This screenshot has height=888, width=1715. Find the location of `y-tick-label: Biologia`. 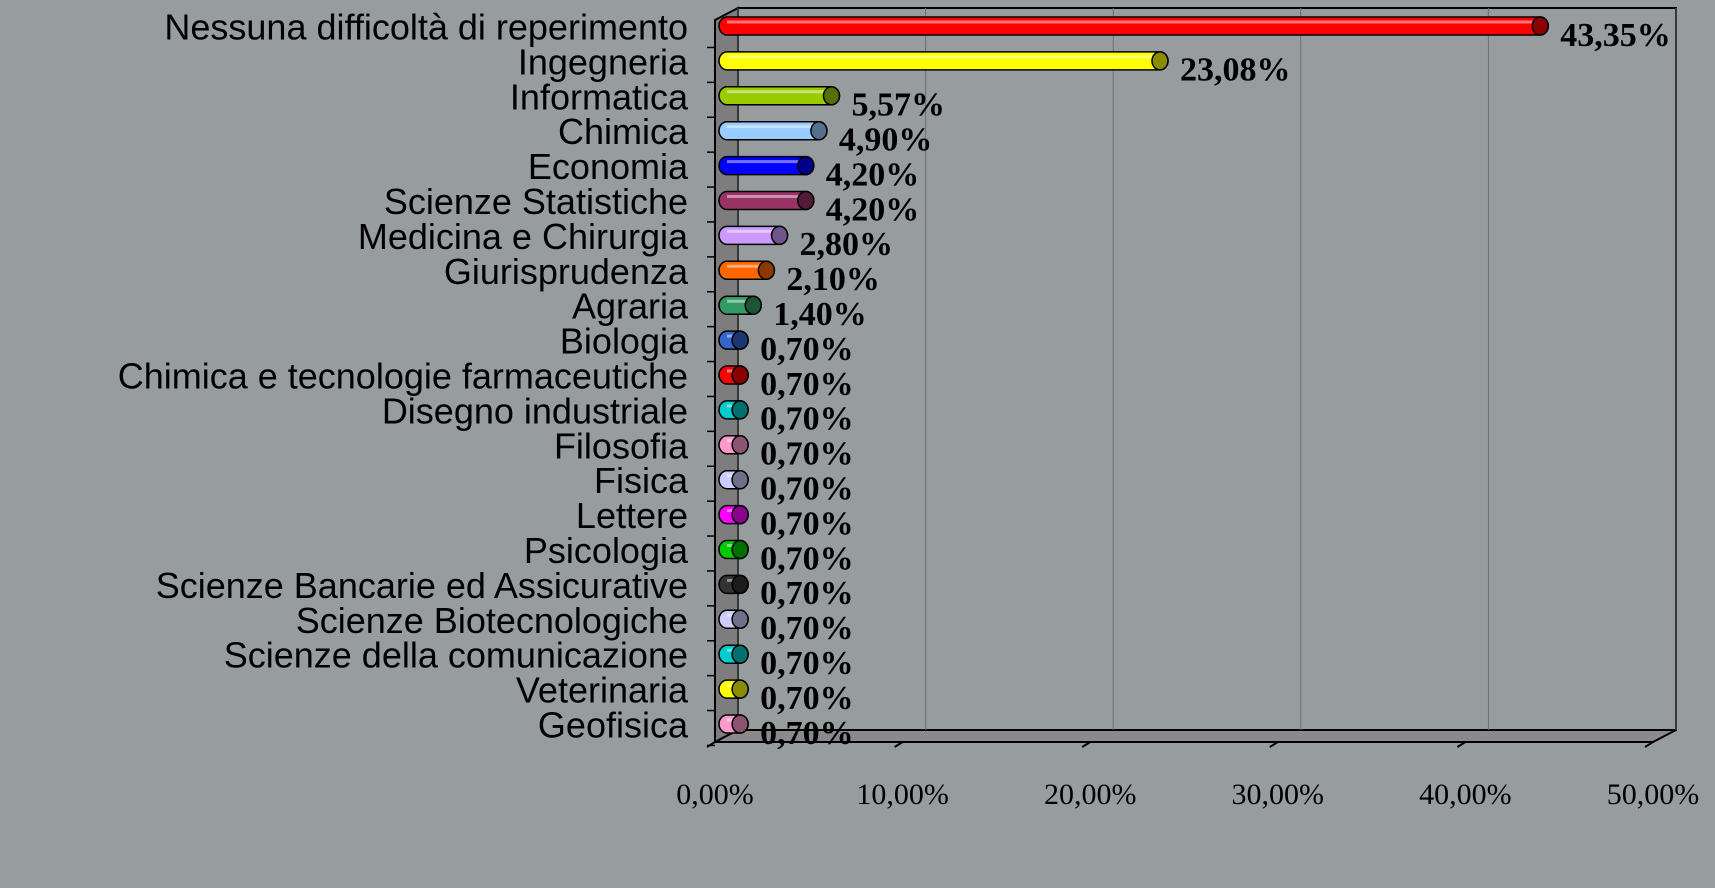

y-tick-label: Biologia is located at coordinates (624, 341).